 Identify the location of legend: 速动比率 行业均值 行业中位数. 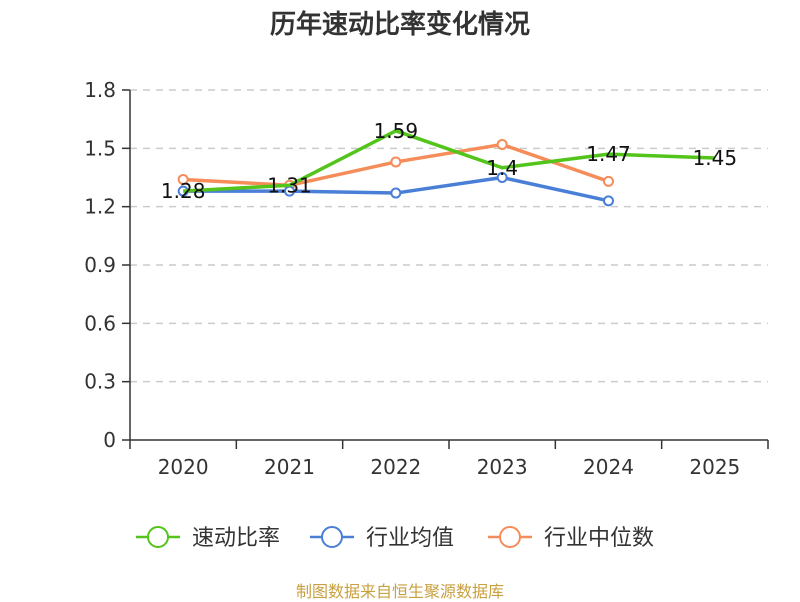
(395, 538).